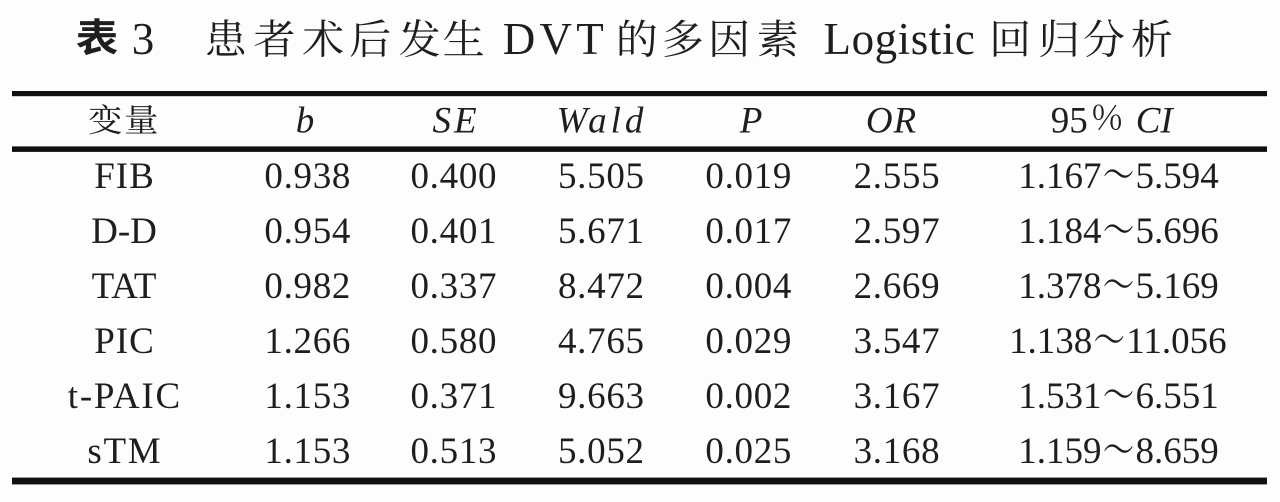  Describe the element at coordinates (748, 341) in the screenshot. I see `svg-text: 0.029` at that location.